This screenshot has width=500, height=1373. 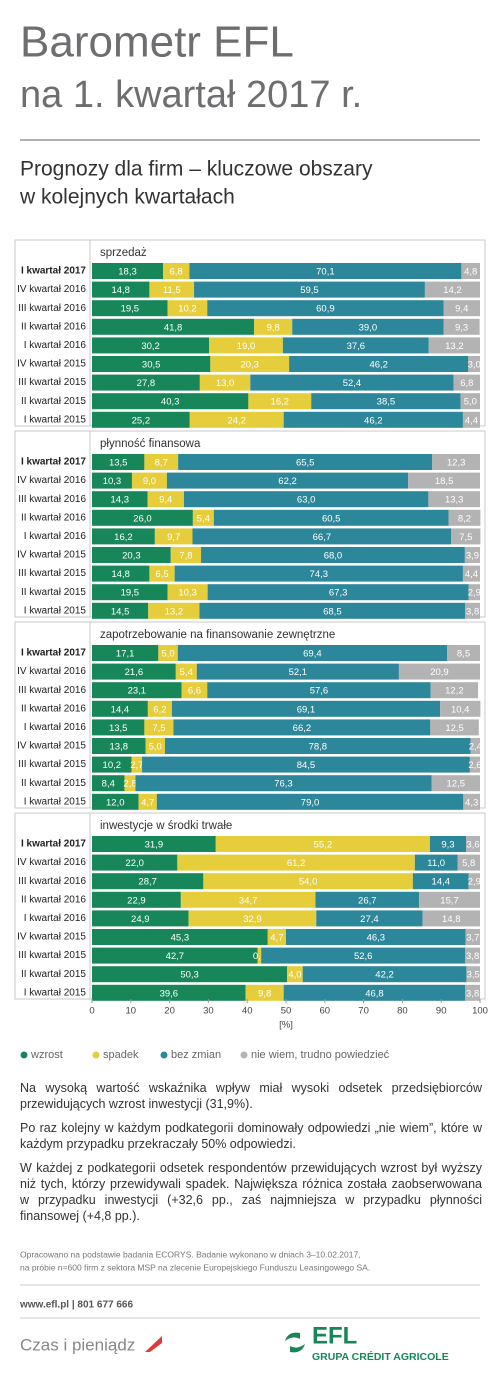 I want to click on value-label: 3,5, so click(x=473, y=975).